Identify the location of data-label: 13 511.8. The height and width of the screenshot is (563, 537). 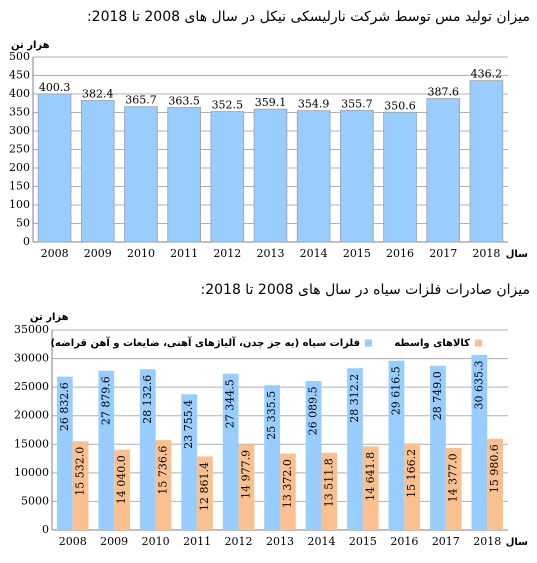
(328, 482).